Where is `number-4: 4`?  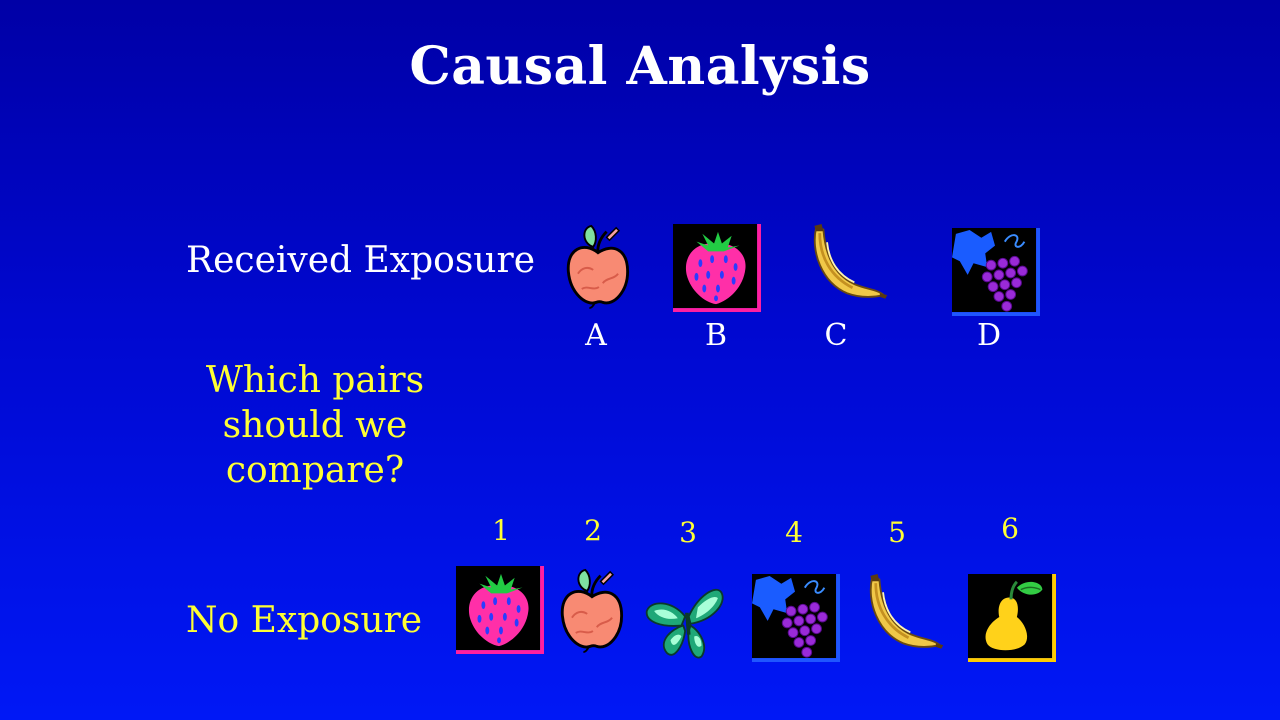 number-4: 4 is located at coordinates (794, 532).